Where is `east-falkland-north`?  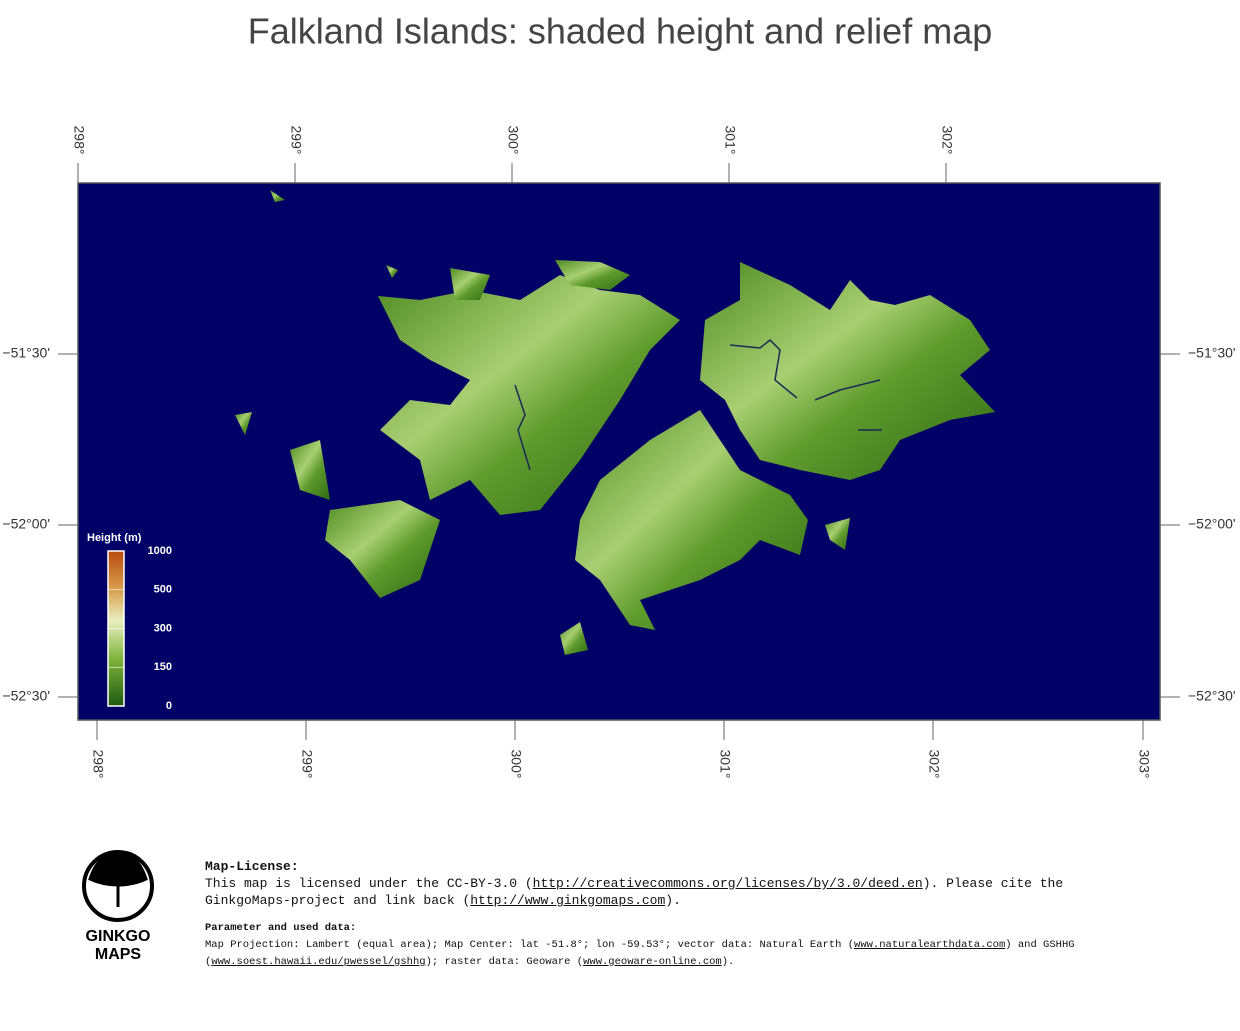
east-falkland-north is located at coordinates (847, 371).